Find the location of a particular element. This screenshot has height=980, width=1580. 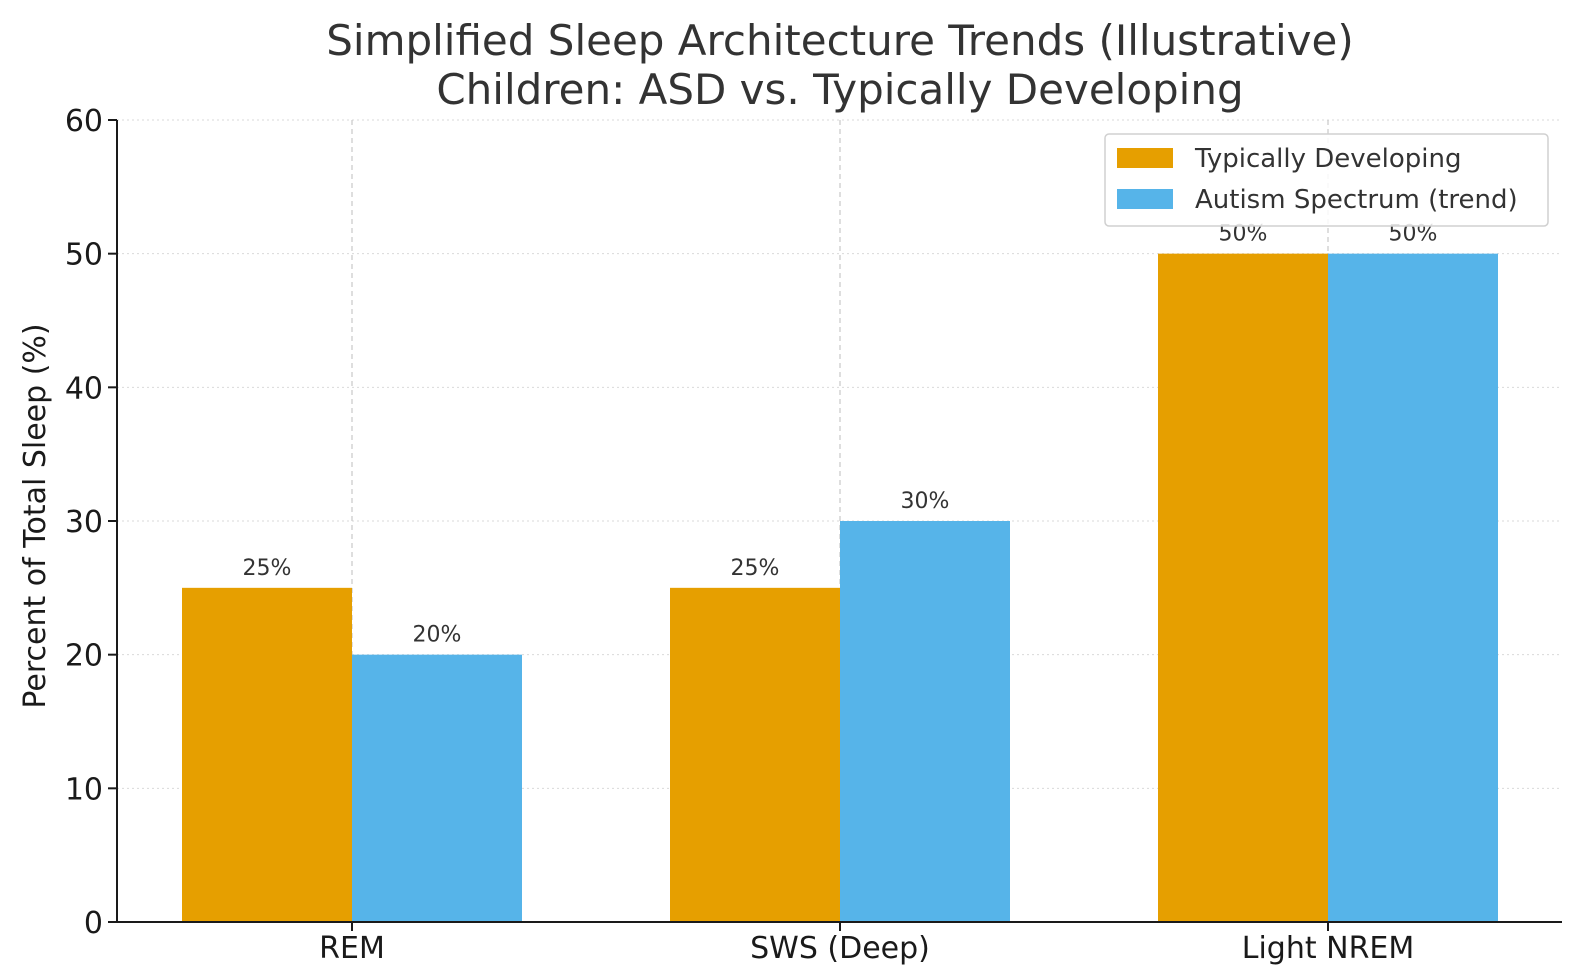

legend-swatch-autism-spectrum is located at coordinates (1145, 199).